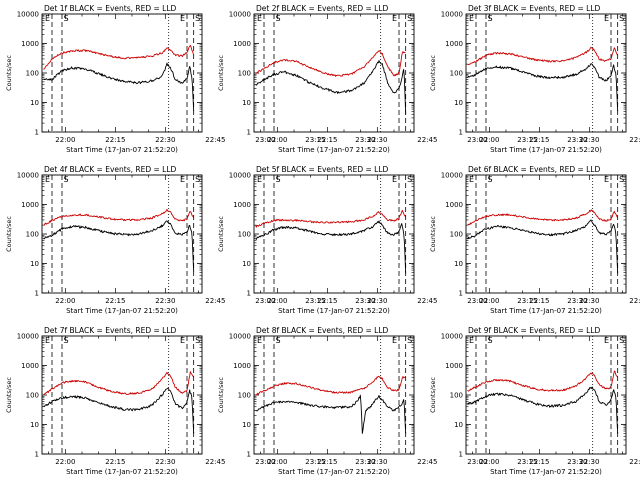  What do you see at coordinates (534, 8) in the screenshot?
I see `panel-title: Det 3f BLACK = Events, RED = LLD` at bounding box center [534, 8].